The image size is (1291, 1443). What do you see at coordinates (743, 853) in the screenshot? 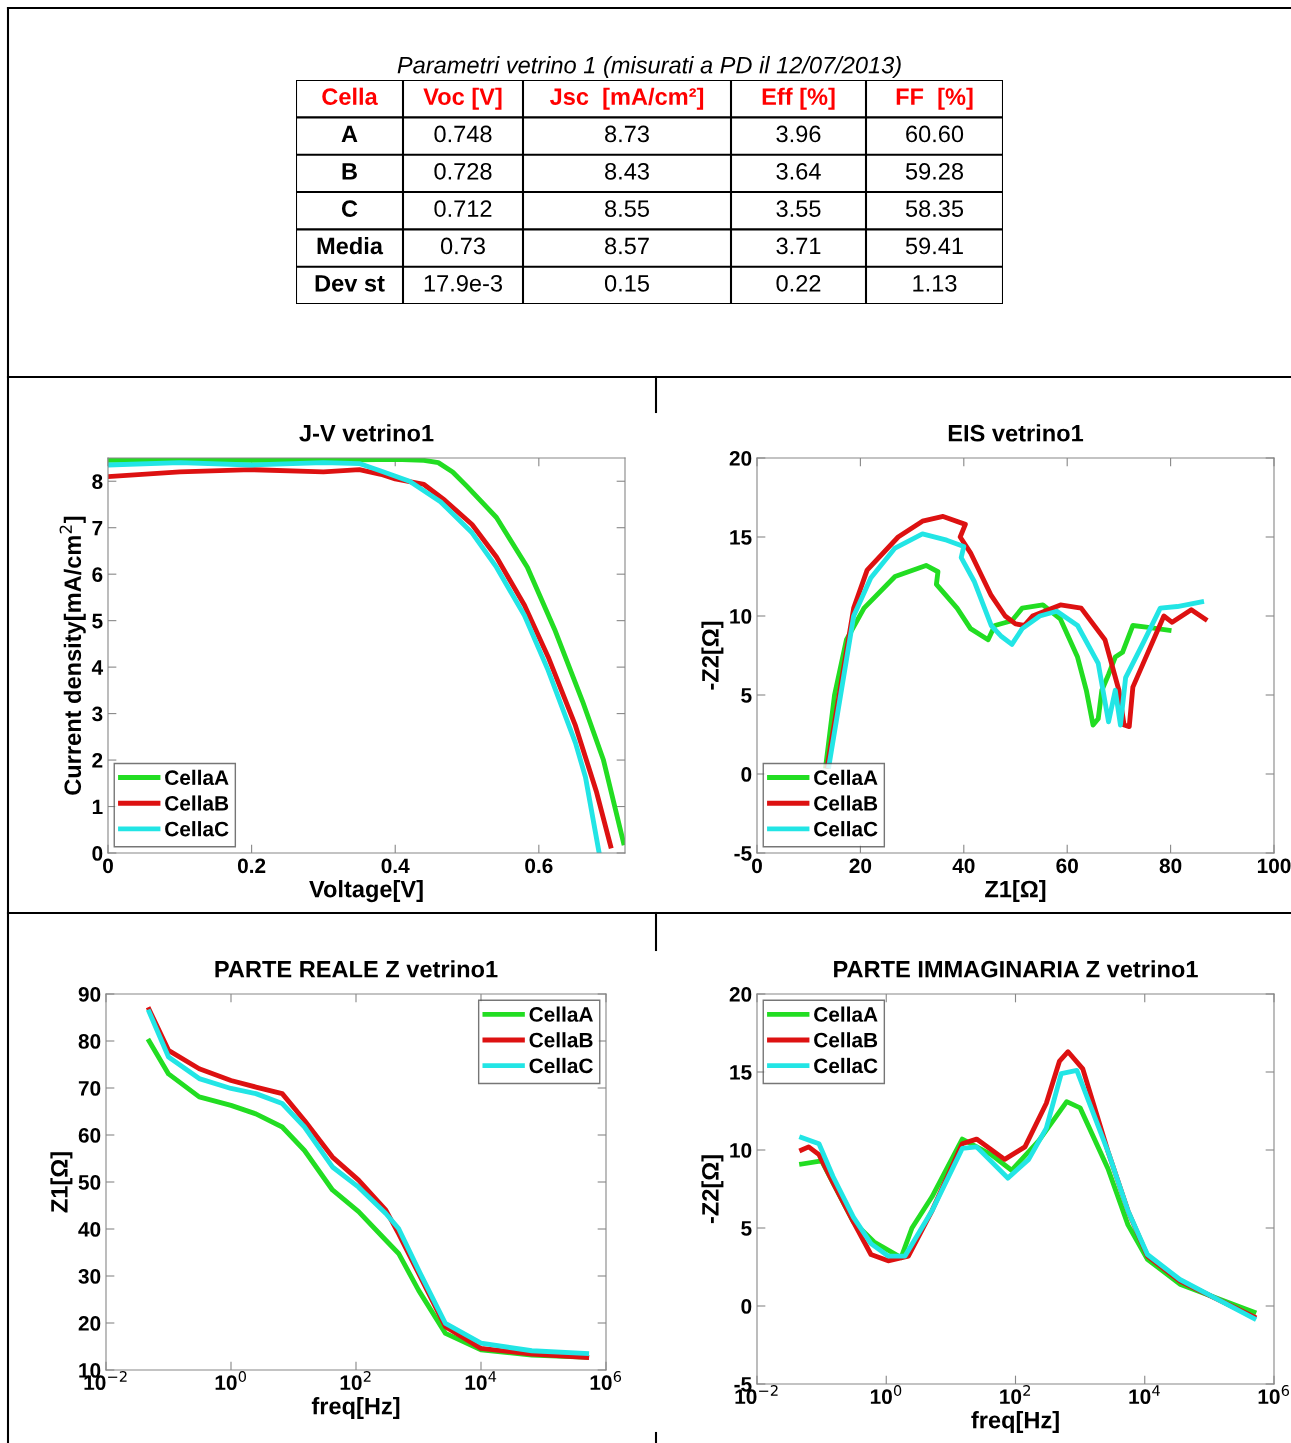
I see `y-tick-label: -5` at bounding box center [743, 853].